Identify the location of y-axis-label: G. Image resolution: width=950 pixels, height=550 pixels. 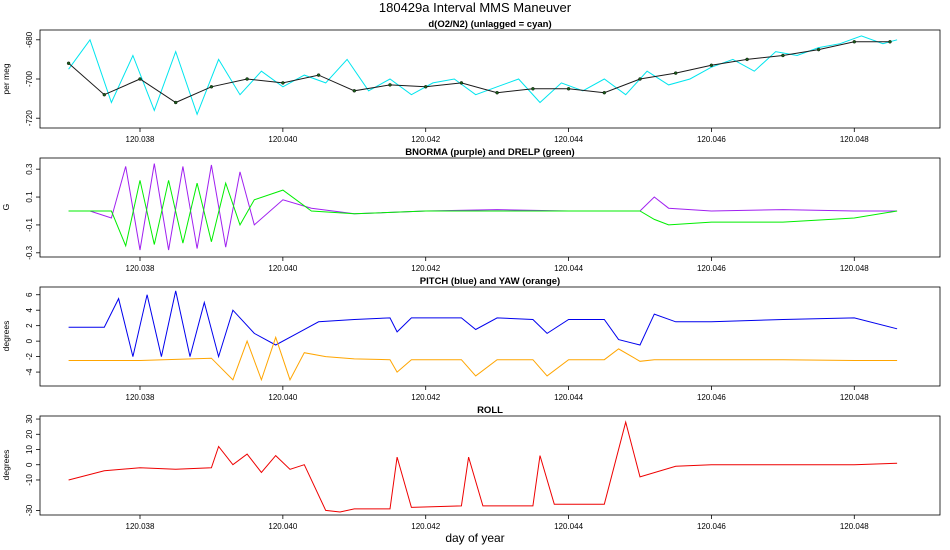
(6, 207).